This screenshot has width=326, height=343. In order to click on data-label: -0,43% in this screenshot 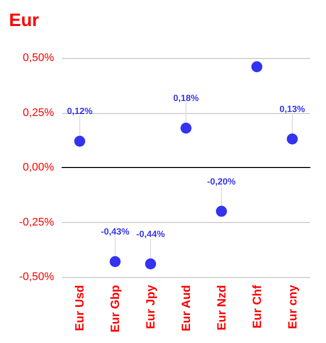, I will do `click(115, 231)`.